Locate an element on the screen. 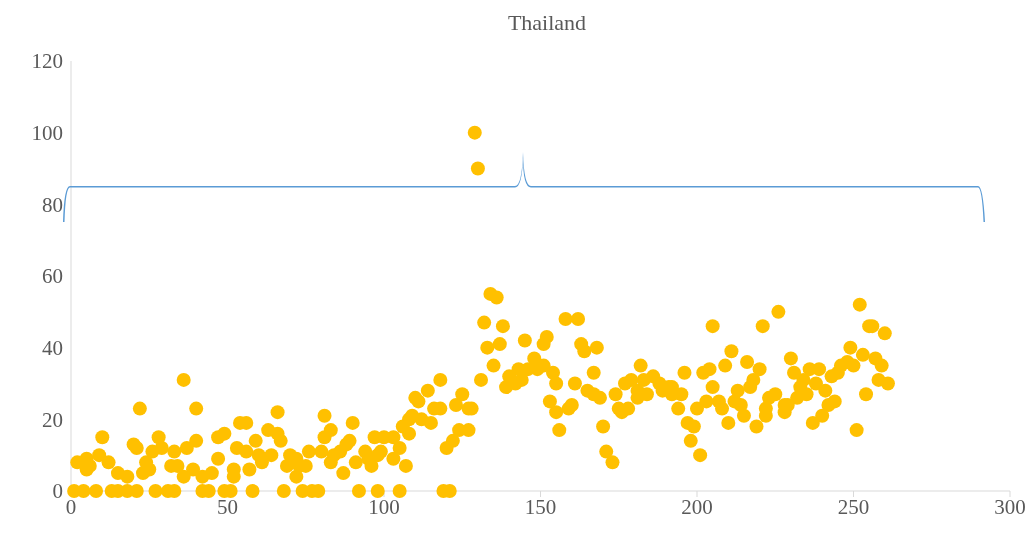 Image resolution: width=1036 pixels, height=539 pixels. x-tick-label: 250 is located at coordinates (853, 506).